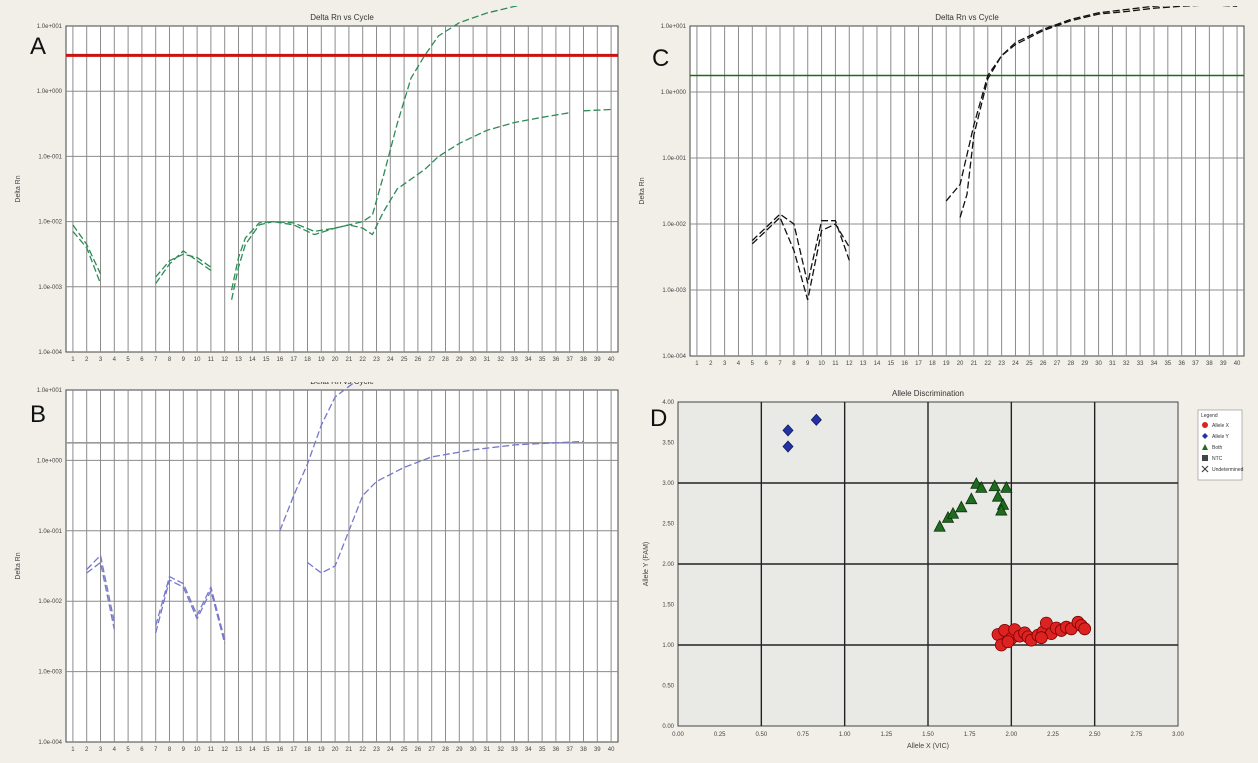 This screenshot has width=1258, height=763. Describe the element at coordinates (928, 393) in the screenshot. I see `chart-title: Allele Discrimination` at that location.